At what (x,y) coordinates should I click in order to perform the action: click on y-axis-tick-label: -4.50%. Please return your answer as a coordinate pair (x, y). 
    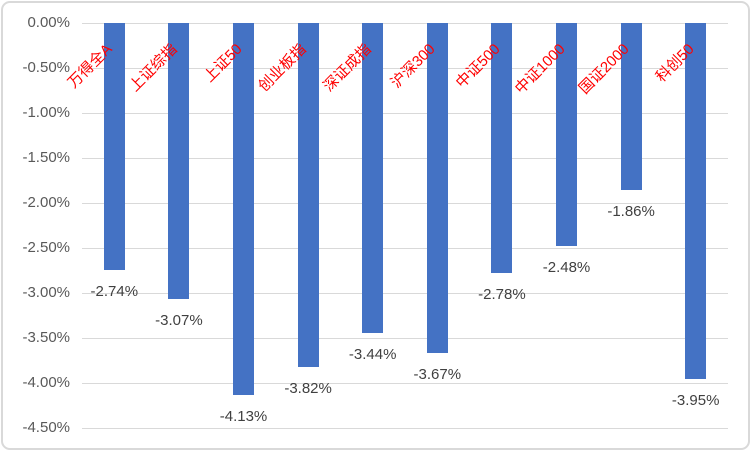
    Looking at the image, I should click on (46, 427).